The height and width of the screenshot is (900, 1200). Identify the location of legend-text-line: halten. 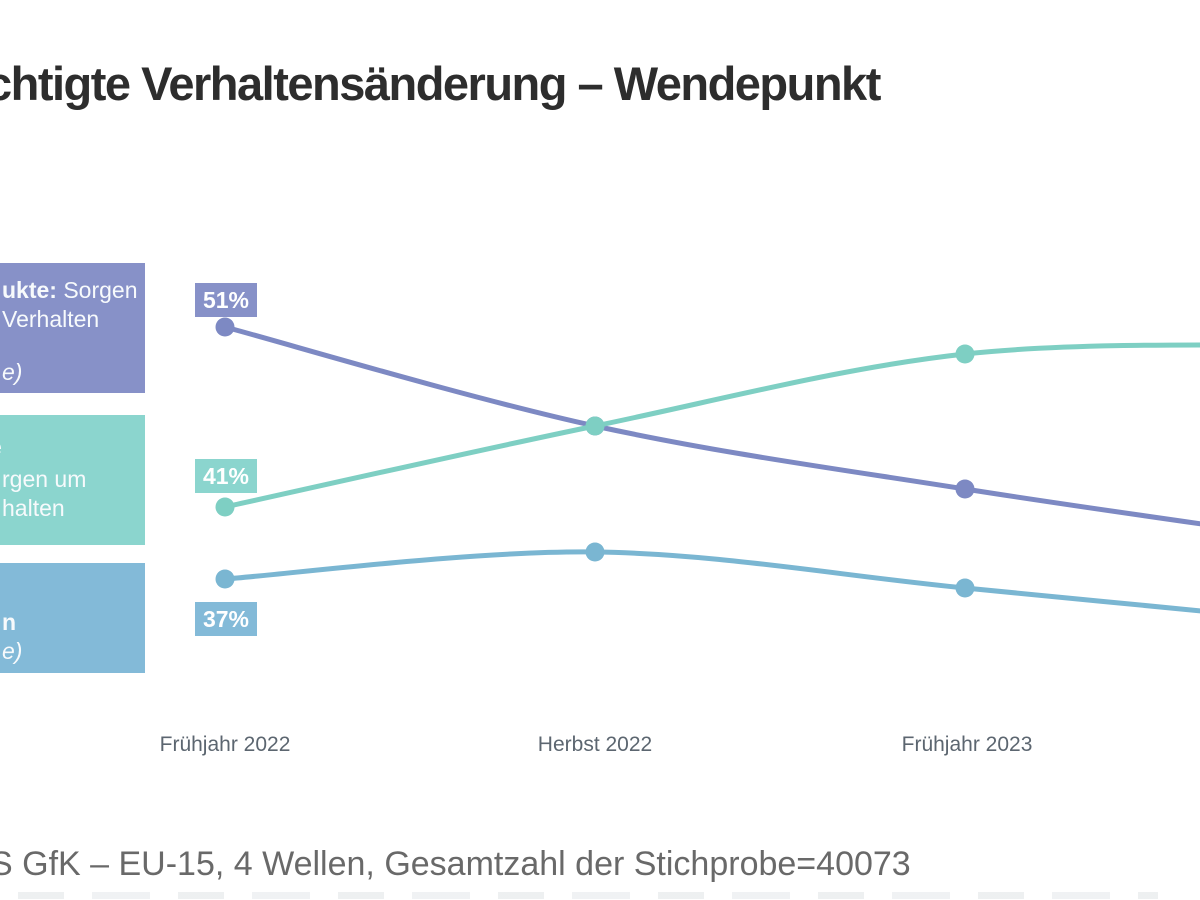
(33, 508).